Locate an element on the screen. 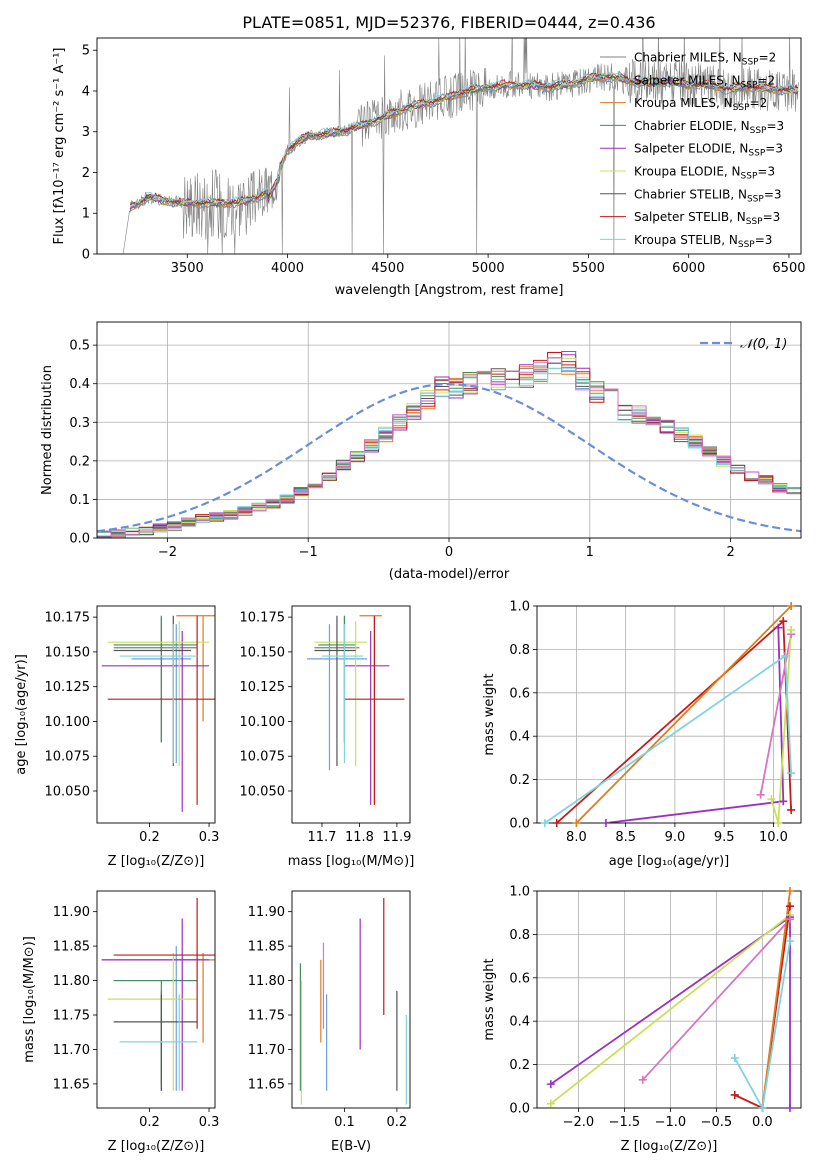 Image resolution: width=819 pixels, height=1170 pixels. y-tick-label: 3 is located at coordinates (86, 132).